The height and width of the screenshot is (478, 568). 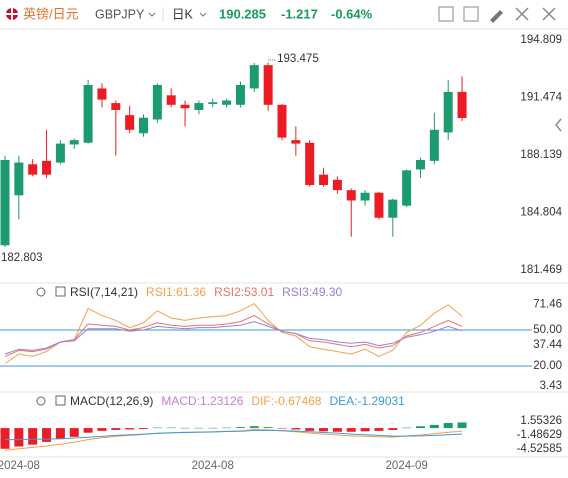 I want to click on period: 日K, so click(x=183, y=14).